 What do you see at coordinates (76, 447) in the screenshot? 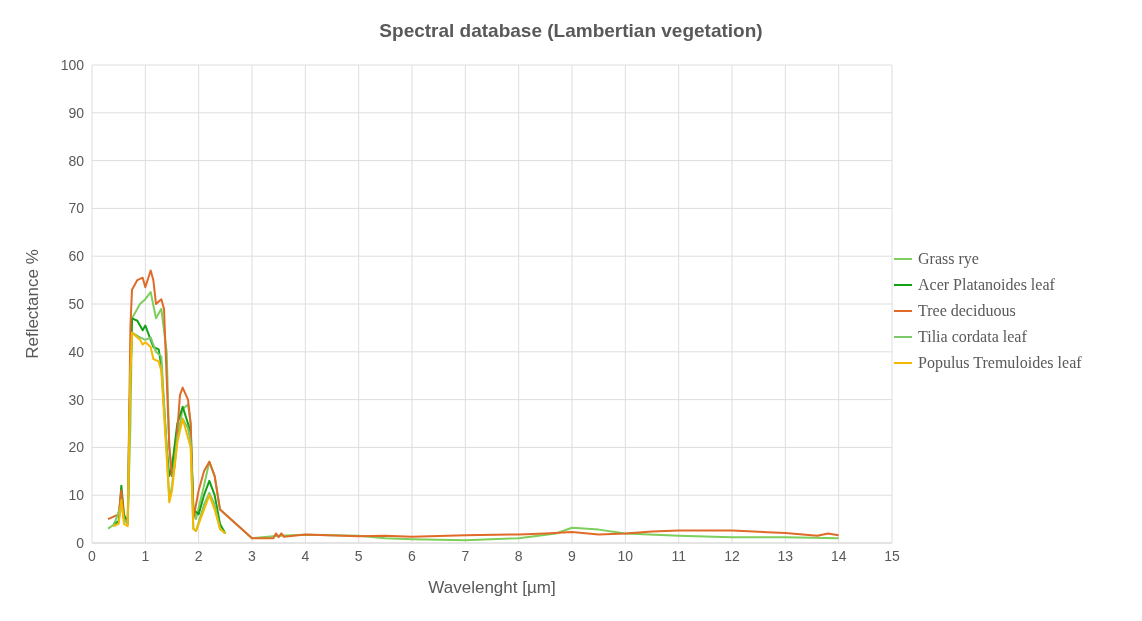
I see `y-tick-label: 20` at bounding box center [76, 447].